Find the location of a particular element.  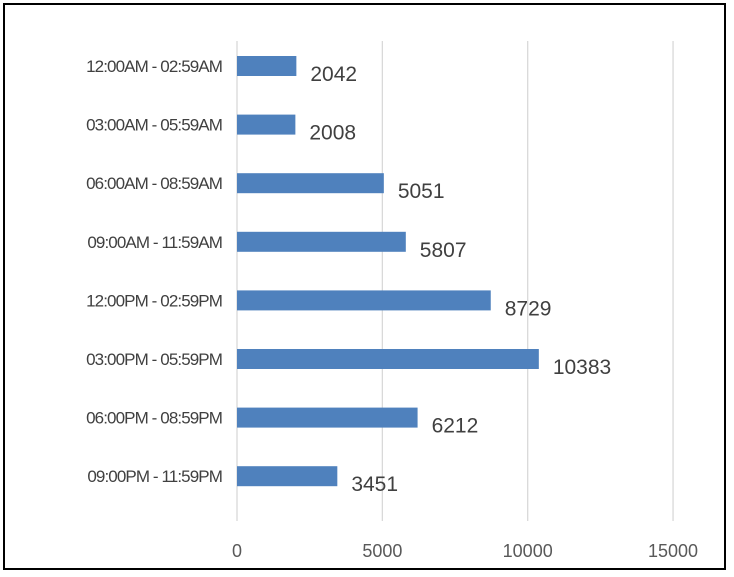

category-label: 12:00AM - 02:59AM is located at coordinates (154, 66).